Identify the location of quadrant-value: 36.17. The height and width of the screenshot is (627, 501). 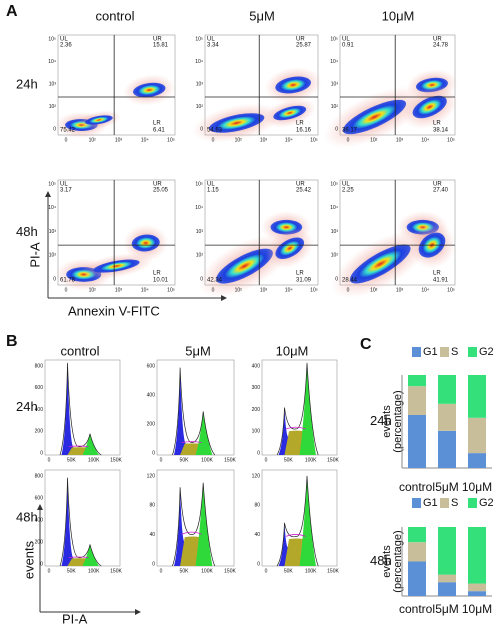
(350, 131).